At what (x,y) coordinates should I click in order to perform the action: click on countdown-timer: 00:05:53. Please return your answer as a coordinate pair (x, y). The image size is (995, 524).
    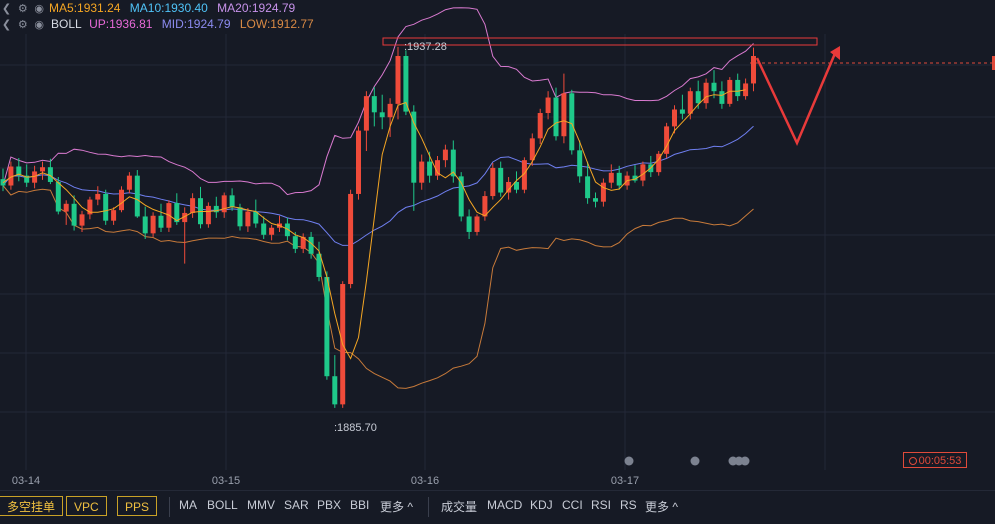
    Looking at the image, I should click on (935, 460).